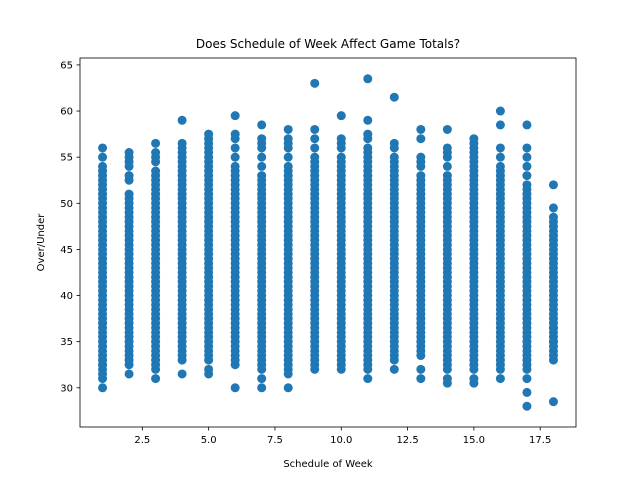  I want to click on y-tick-label: 30, so click(66, 388).